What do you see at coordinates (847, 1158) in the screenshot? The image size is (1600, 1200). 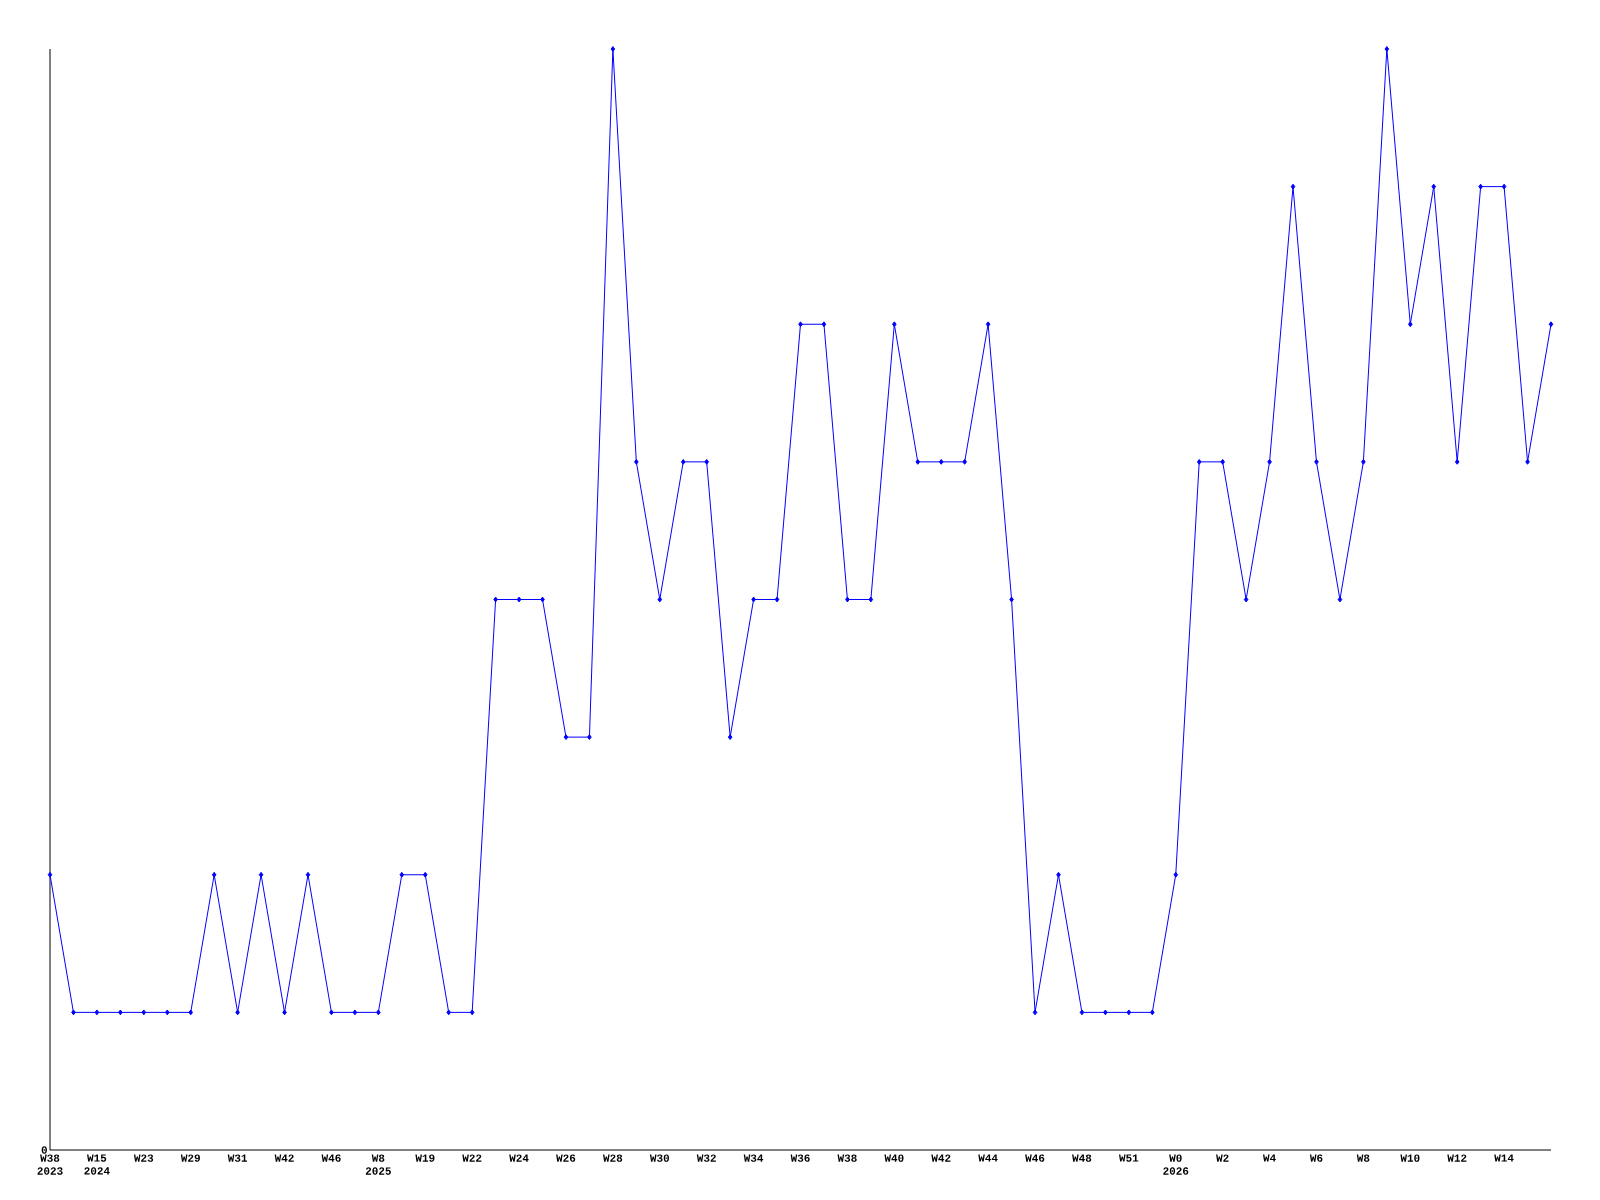 I see `x-tick-label: W38` at bounding box center [847, 1158].